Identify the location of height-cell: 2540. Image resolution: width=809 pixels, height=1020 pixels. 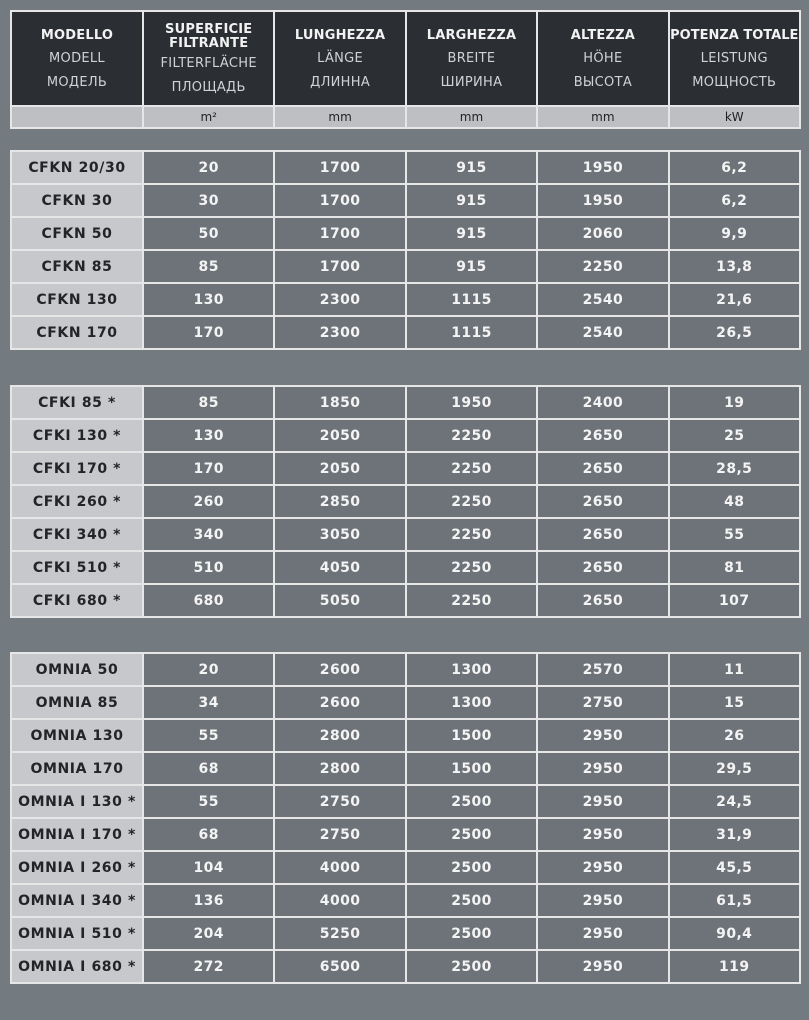
(603, 299).